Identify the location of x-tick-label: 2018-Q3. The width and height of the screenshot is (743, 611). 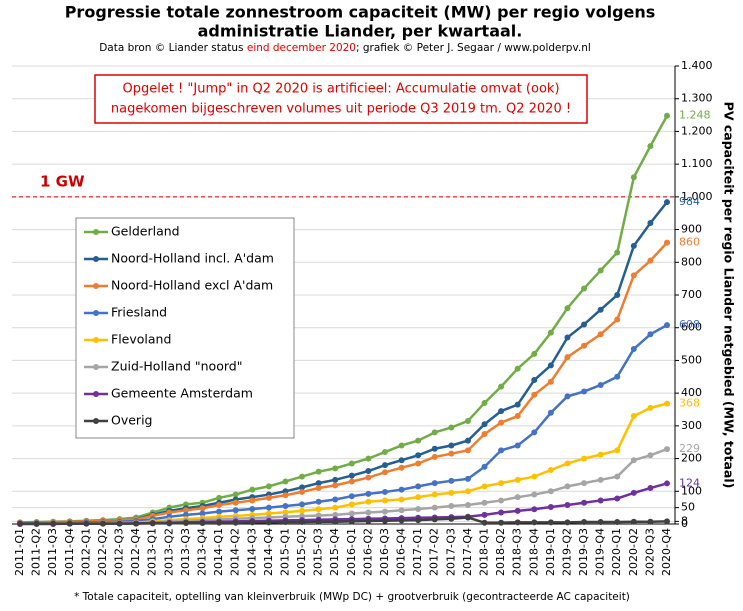
(517, 552).